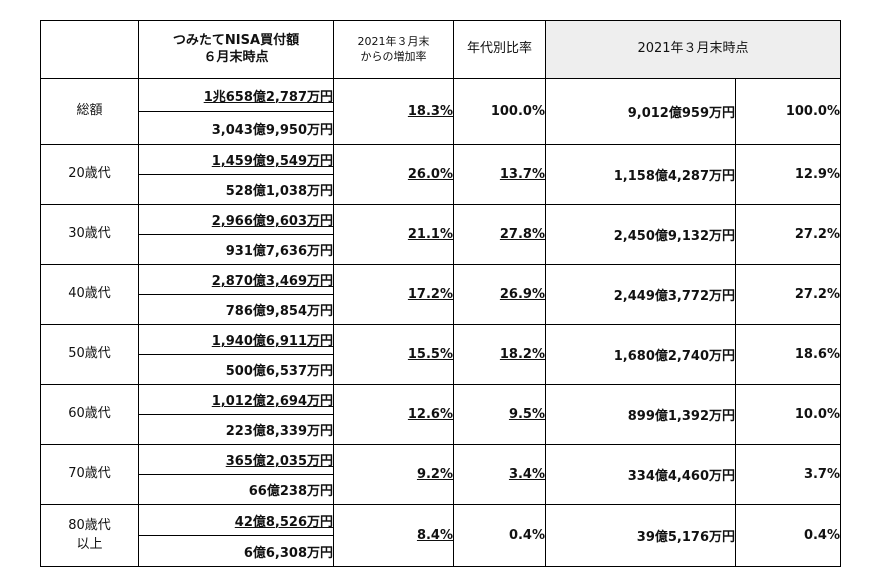  I want to click on share-rate: 18.2%, so click(499, 354).